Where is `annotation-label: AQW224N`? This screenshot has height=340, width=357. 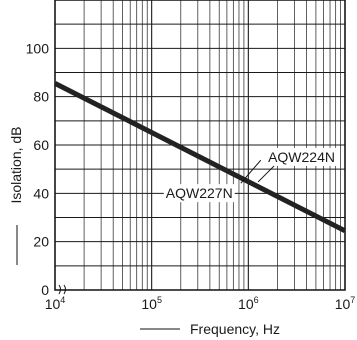 annotation-label: AQW224N is located at coordinates (301, 157).